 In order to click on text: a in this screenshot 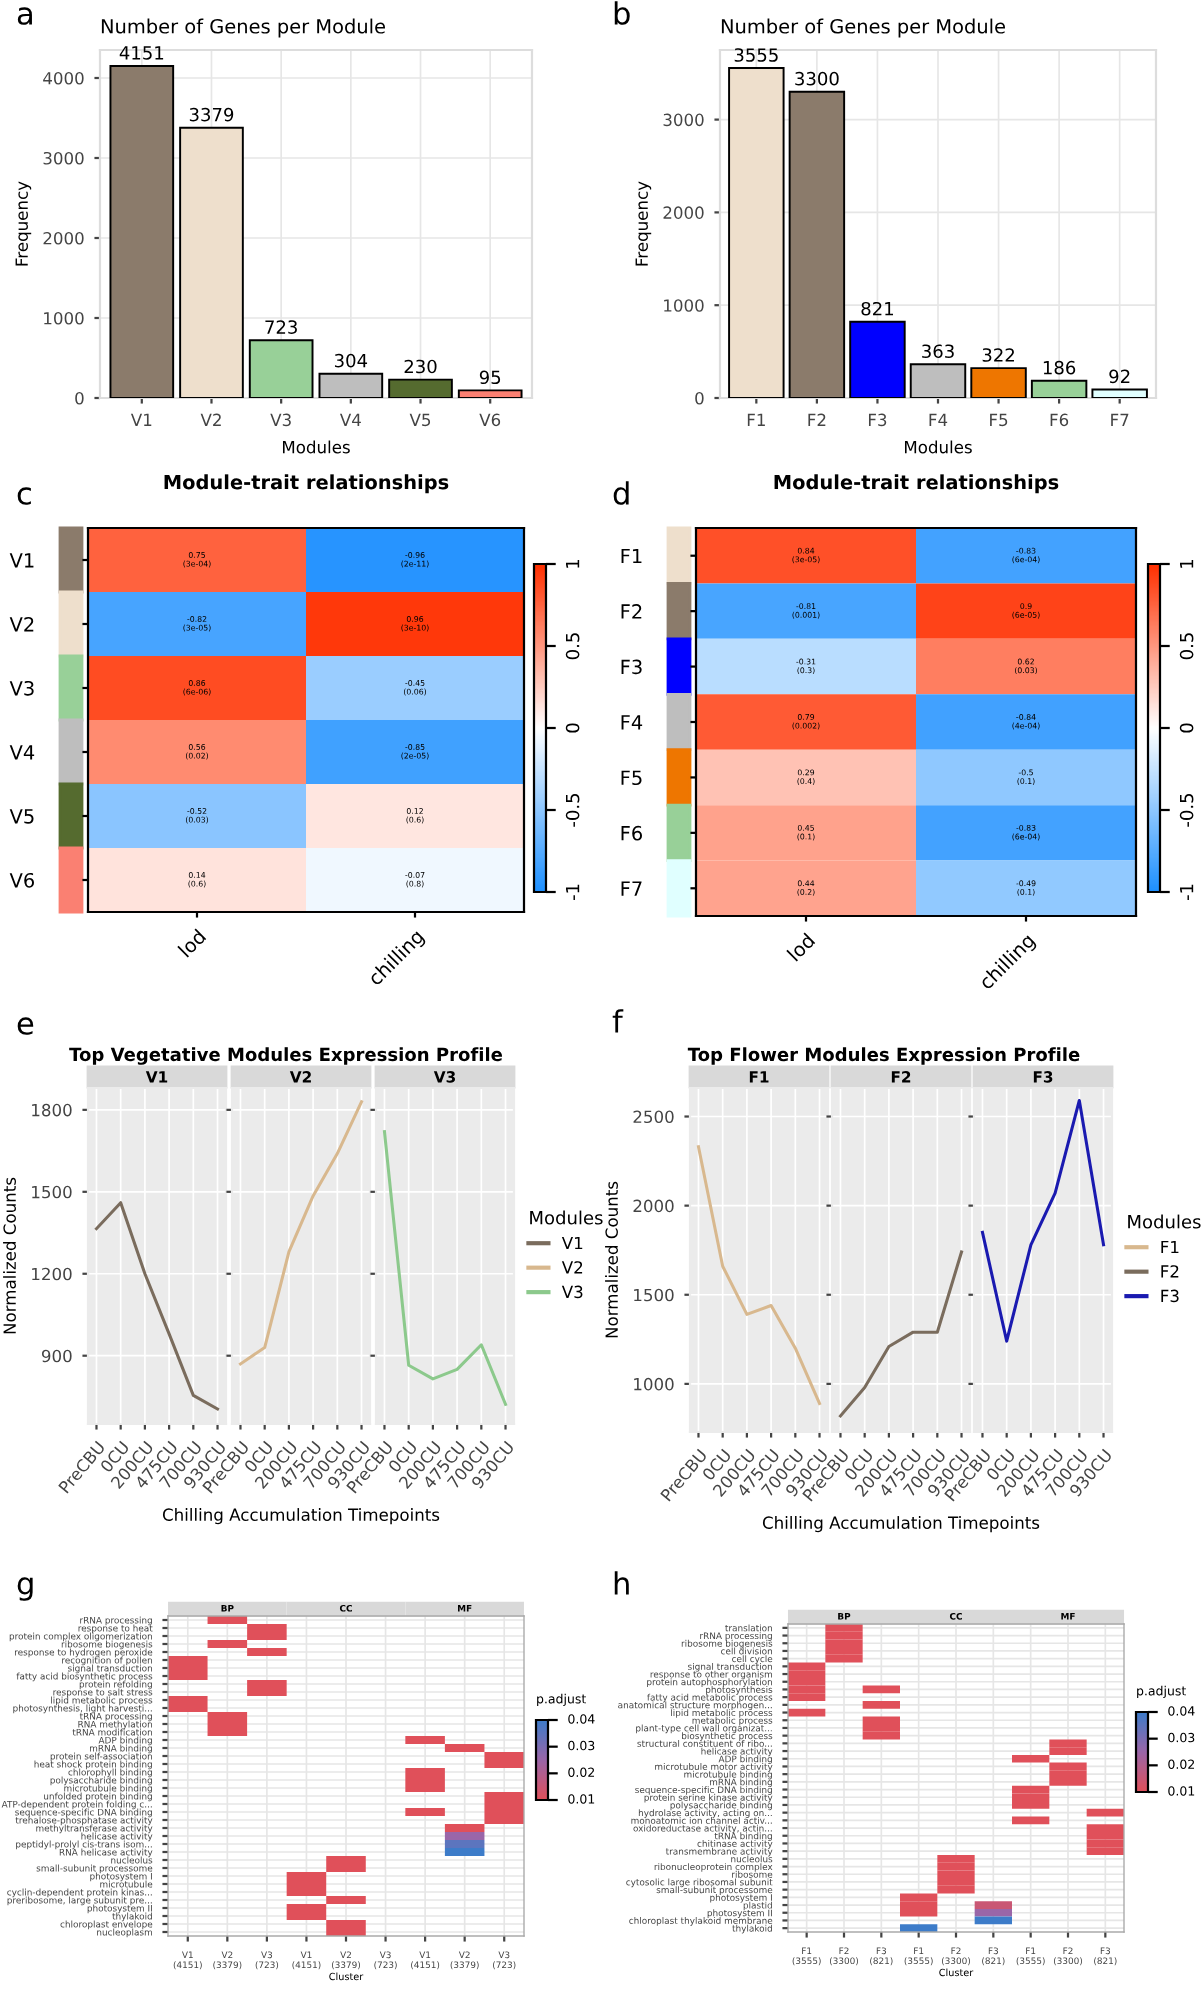, I will do `click(24, 16)`.